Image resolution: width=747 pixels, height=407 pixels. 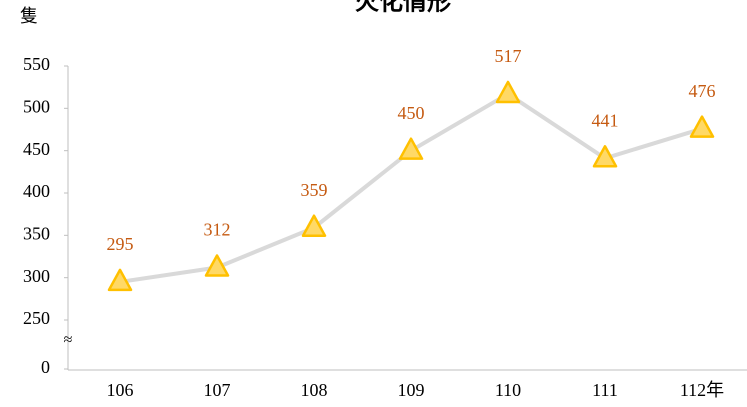 What do you see at coordinates (120, 390) in the screenshot?
I see `x-tick-label: 106` at bounding box center [120, 390].